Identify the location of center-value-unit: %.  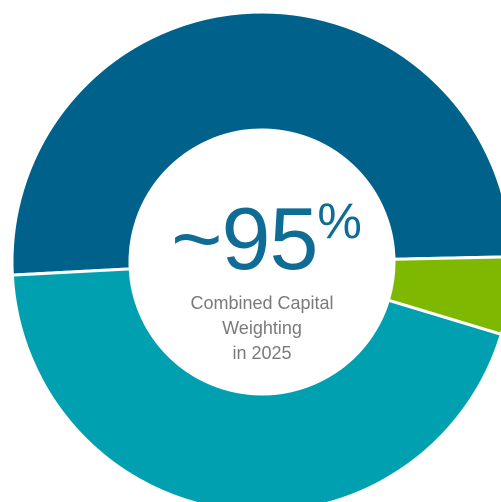
(339, 221).